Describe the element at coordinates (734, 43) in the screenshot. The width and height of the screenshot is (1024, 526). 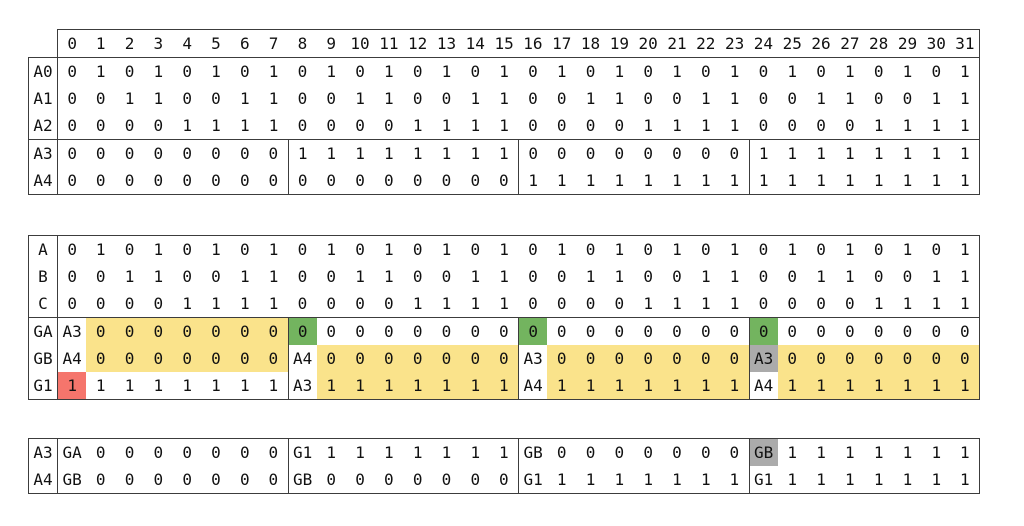
I see `column-header: 23` at that location.